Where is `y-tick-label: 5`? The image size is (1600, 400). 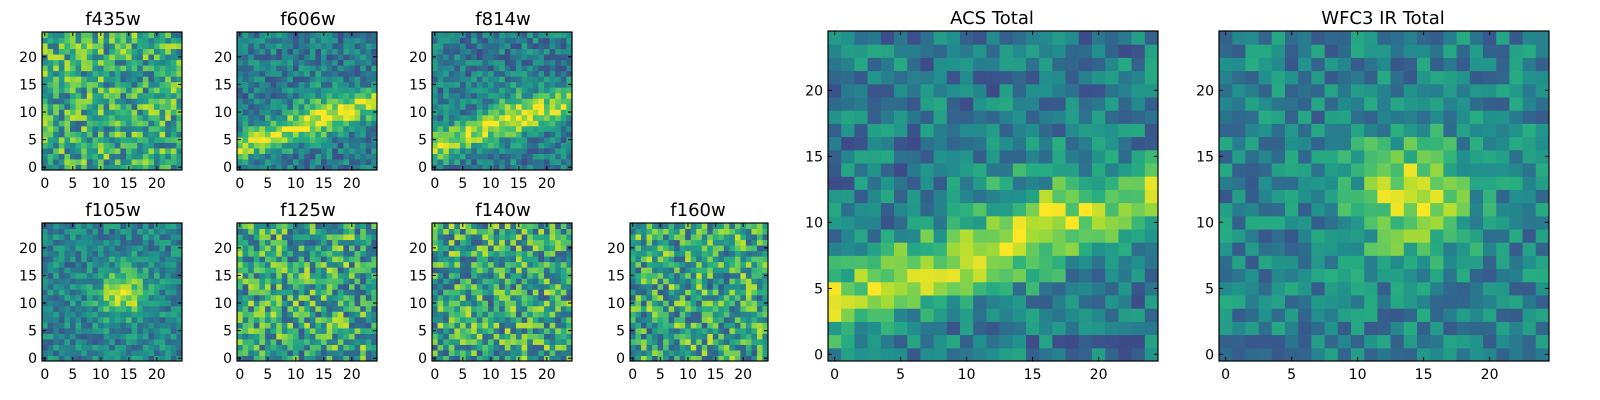 y-tick-label: 5 is located at coordinates (32, 332).